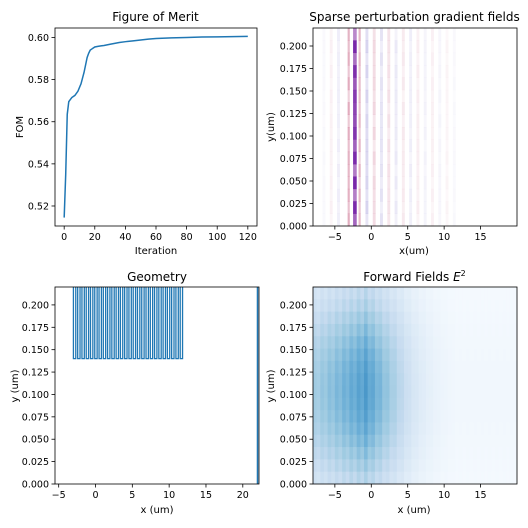  Describe the element at coordinates (408, 277) in the screenshot. I see `forward-field-title-text: Forward Fields` at that location.